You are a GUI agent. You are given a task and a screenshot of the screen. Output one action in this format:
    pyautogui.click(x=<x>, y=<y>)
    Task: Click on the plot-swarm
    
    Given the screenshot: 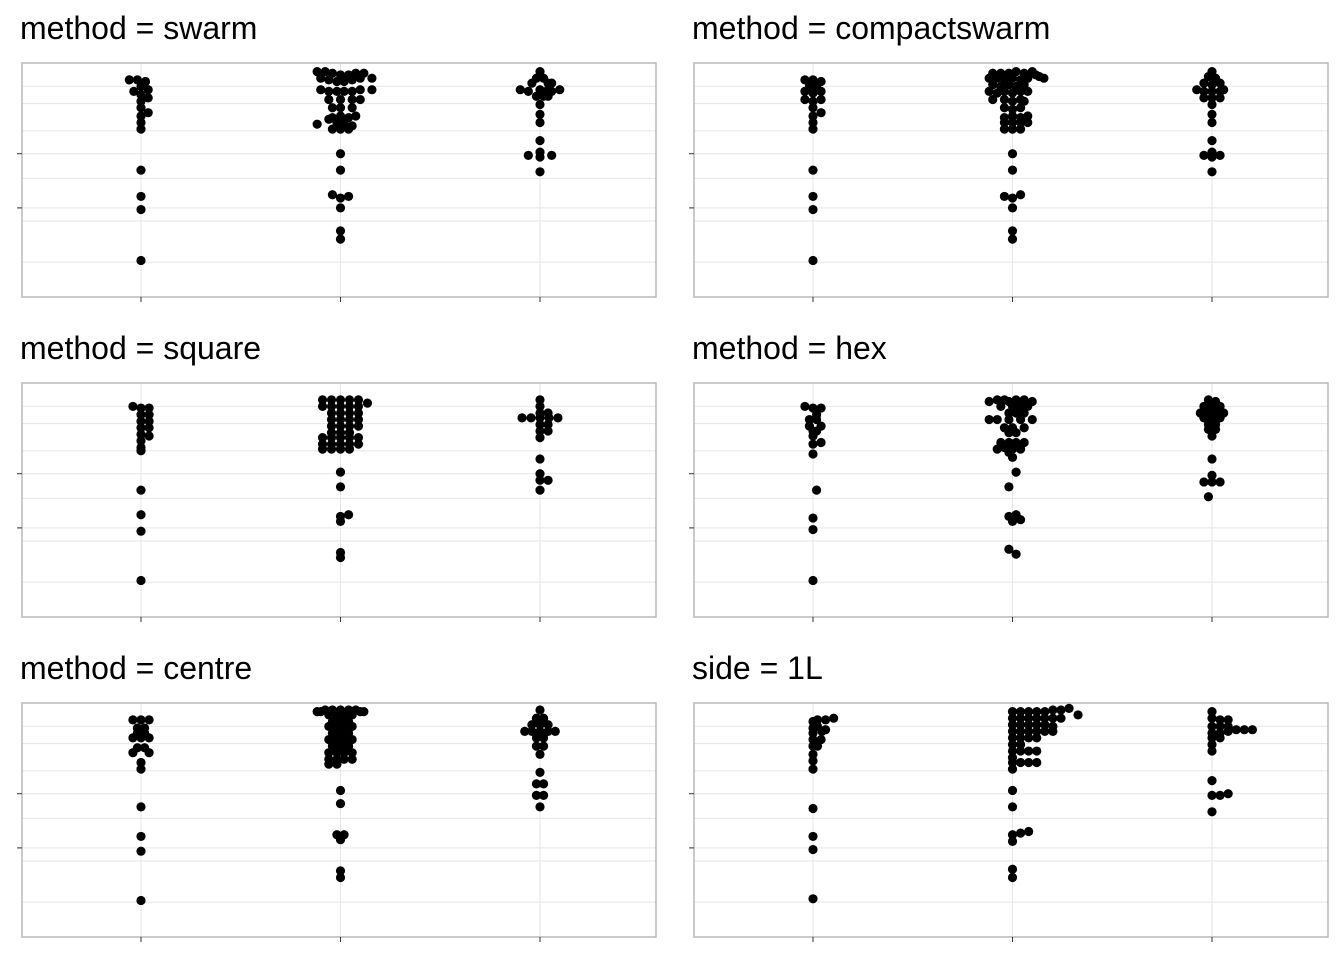 What is the action you would take?
    pyautogui.click(x=337, y=182)
    